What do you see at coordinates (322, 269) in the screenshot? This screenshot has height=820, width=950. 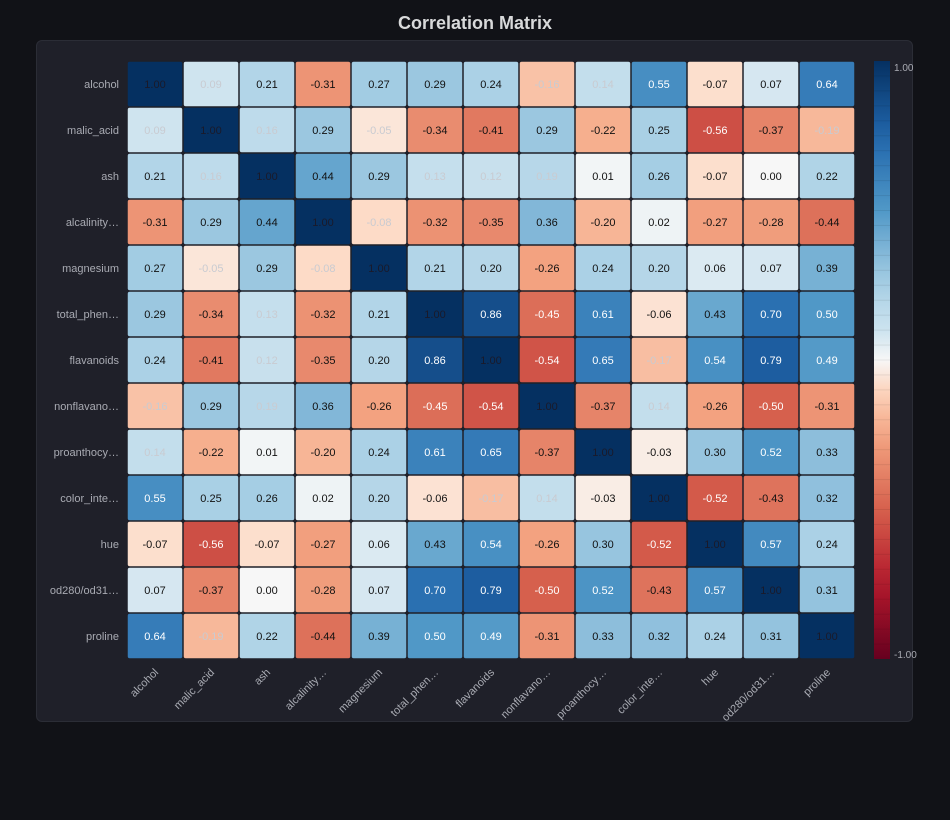 I see `cell-value-label: -0.08` at bounding box center [322, 269].